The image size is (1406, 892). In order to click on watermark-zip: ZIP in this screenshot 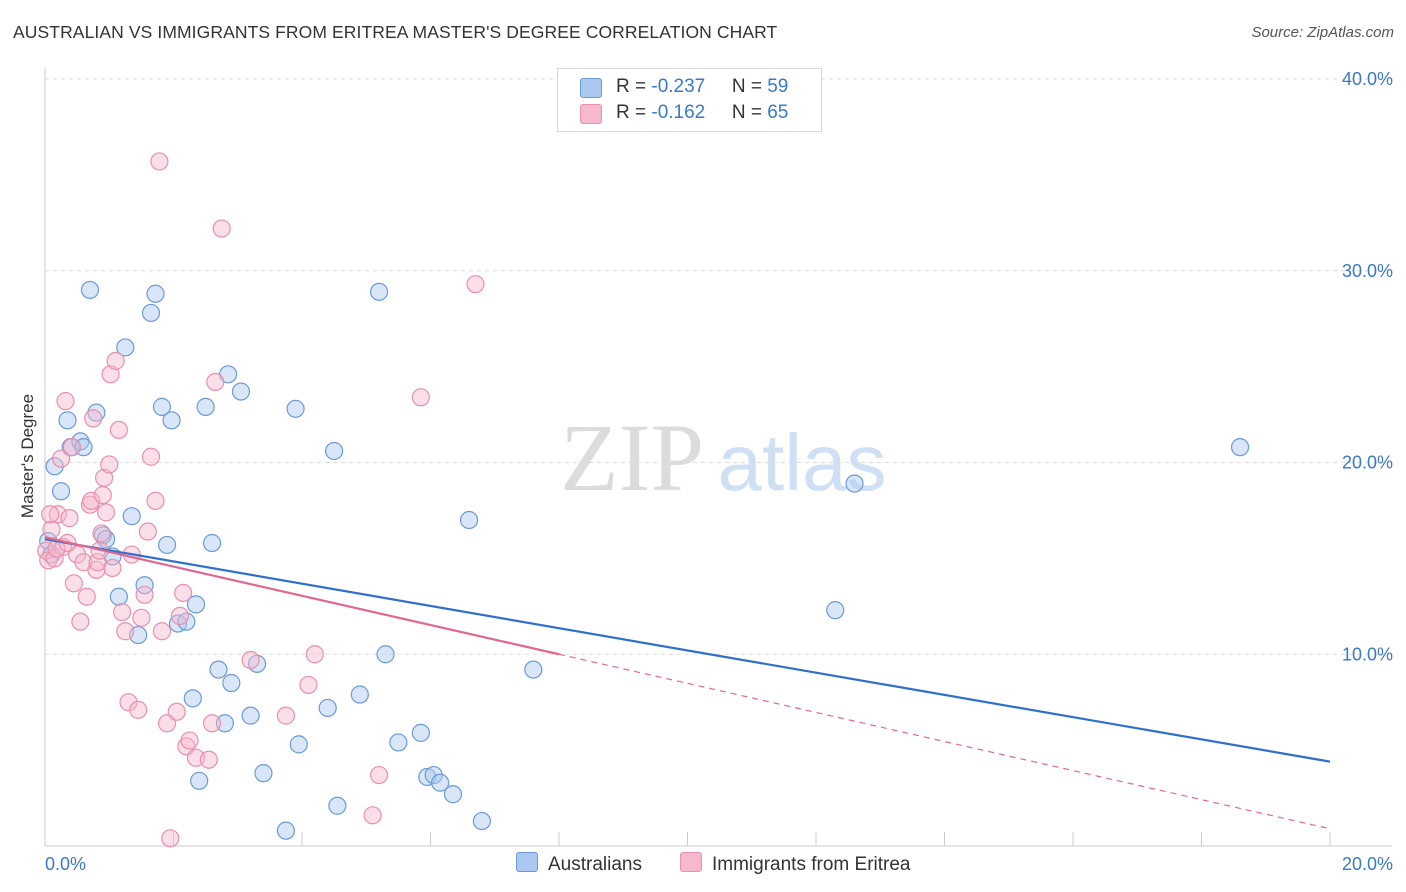, I will do `click(632, 457)`.